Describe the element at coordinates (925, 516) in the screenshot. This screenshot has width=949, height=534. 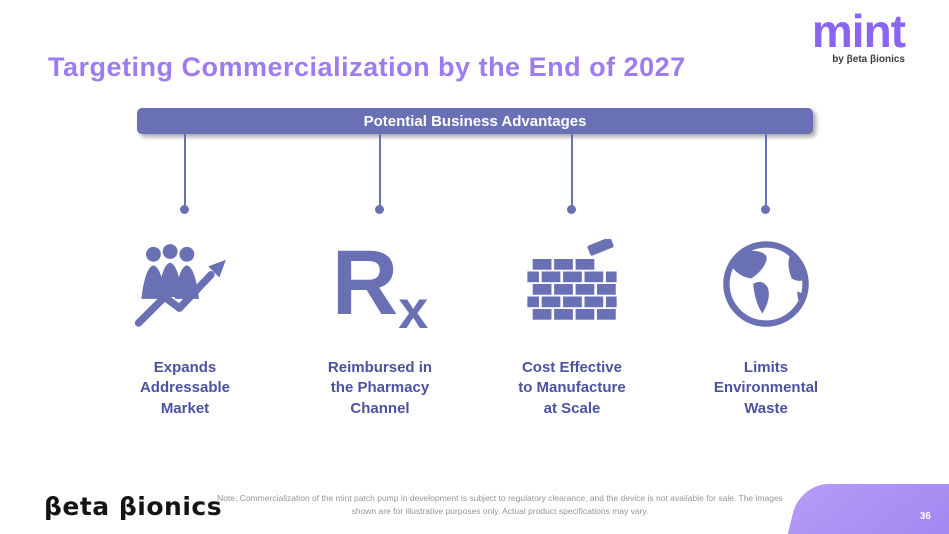
I see `page-number: 36` at that location.